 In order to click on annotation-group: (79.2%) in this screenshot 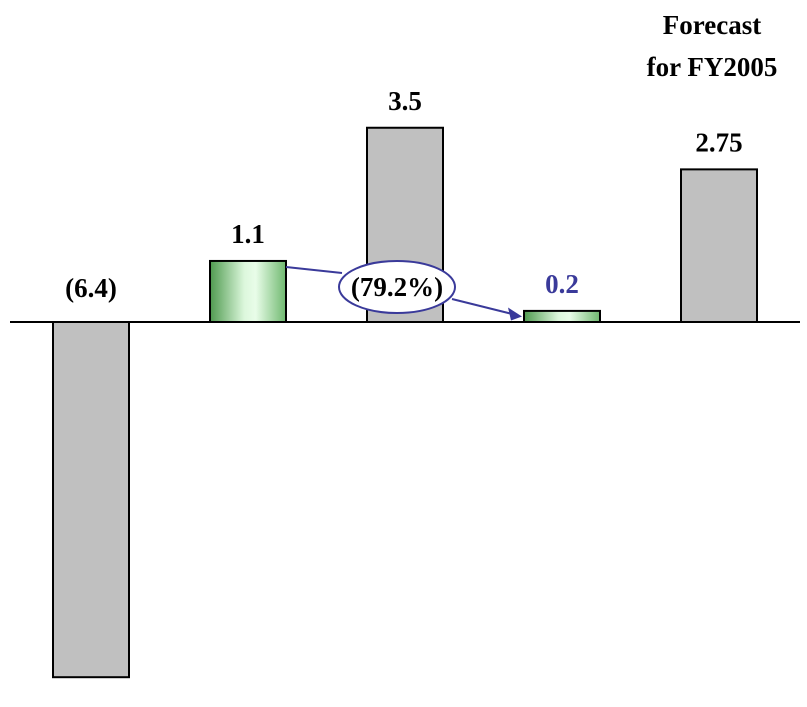, I will do `click(403, 290)`.